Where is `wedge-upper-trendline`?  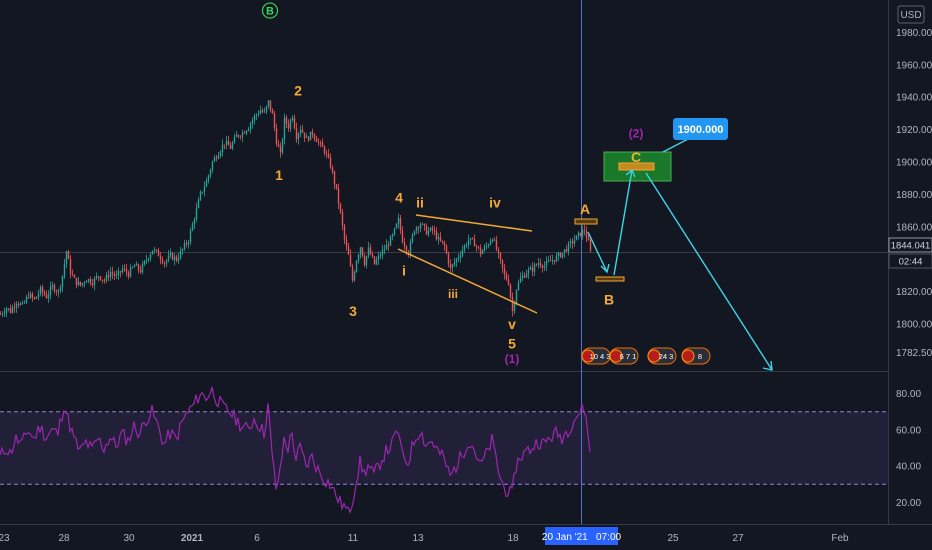 wedge-upper-trendline is located at coordinates (474, 223).